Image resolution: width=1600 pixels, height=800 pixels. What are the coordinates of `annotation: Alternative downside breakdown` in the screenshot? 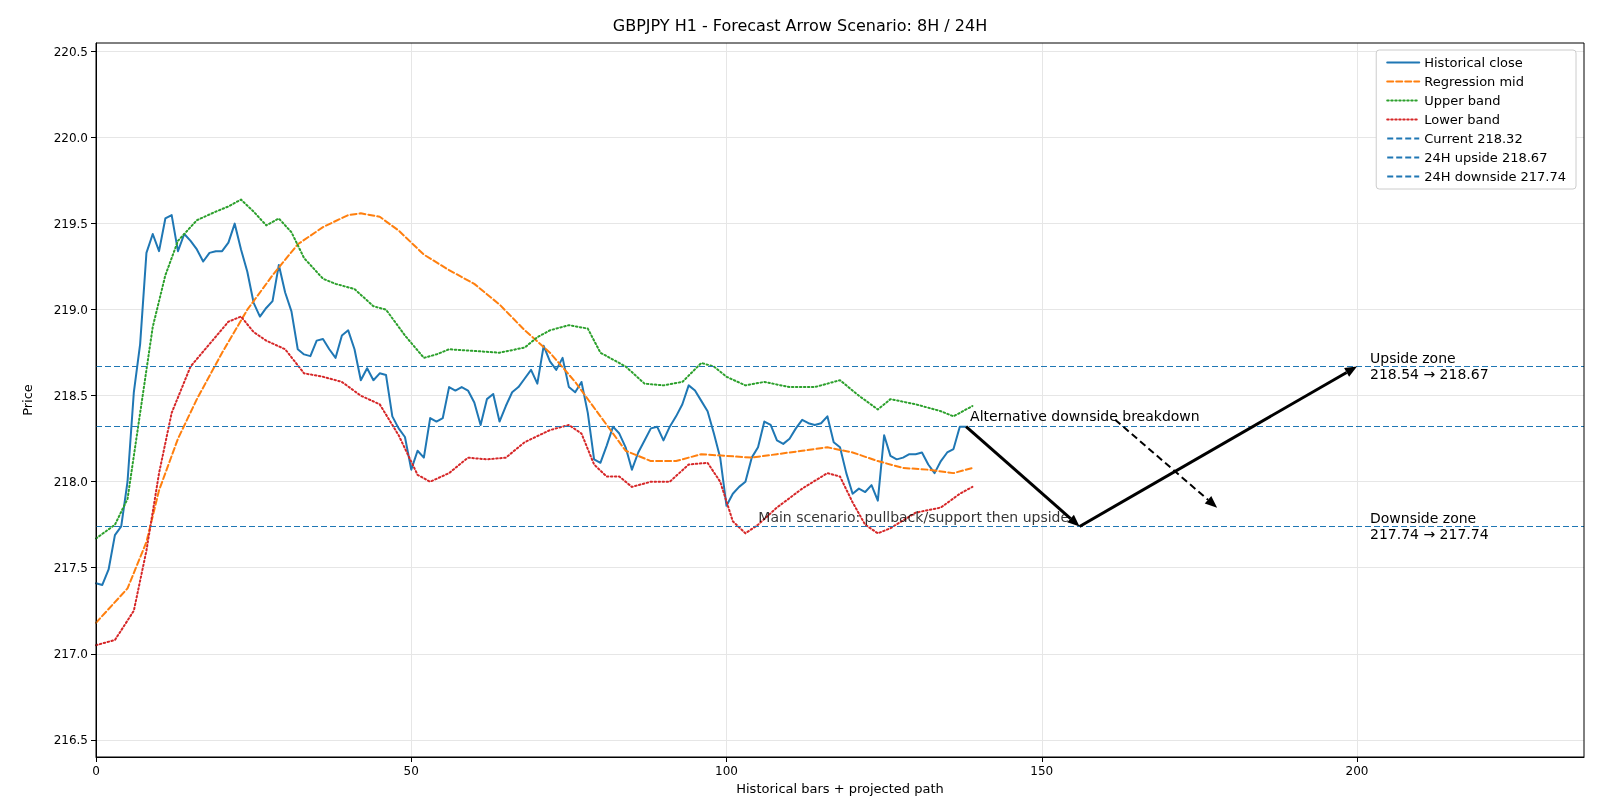 It's located at (1085, 415).